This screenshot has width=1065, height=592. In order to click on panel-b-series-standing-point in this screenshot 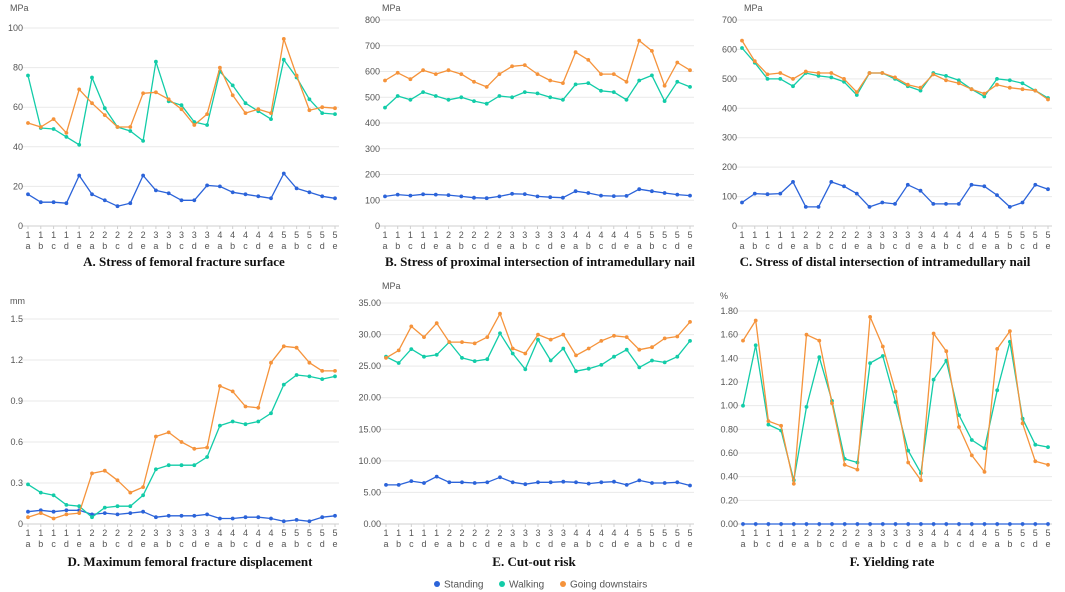, I will do `click(474, 197)`.